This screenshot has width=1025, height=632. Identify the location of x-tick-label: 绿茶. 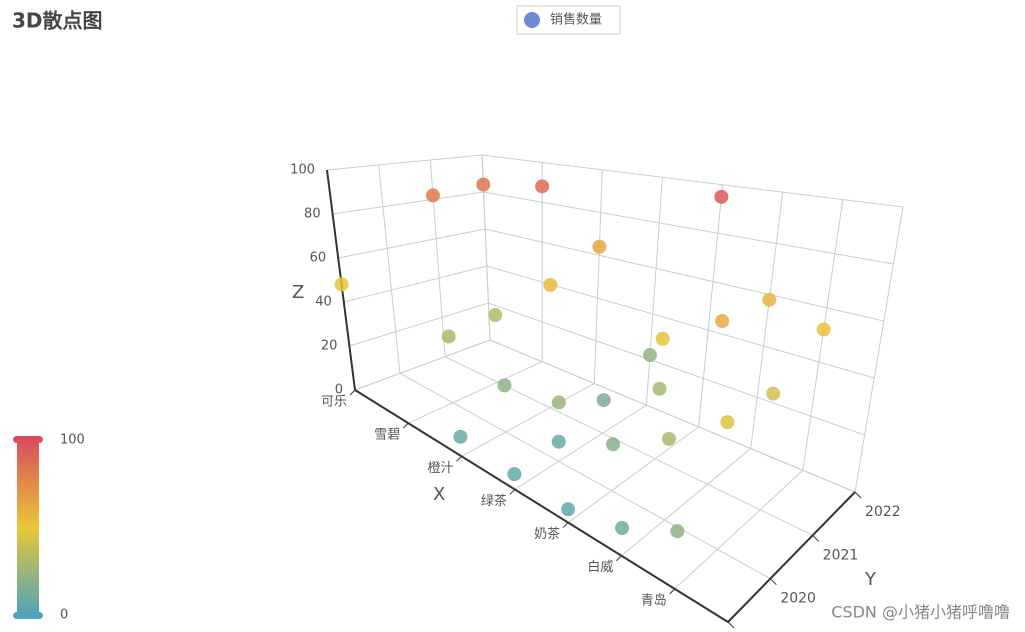
(494, 501).